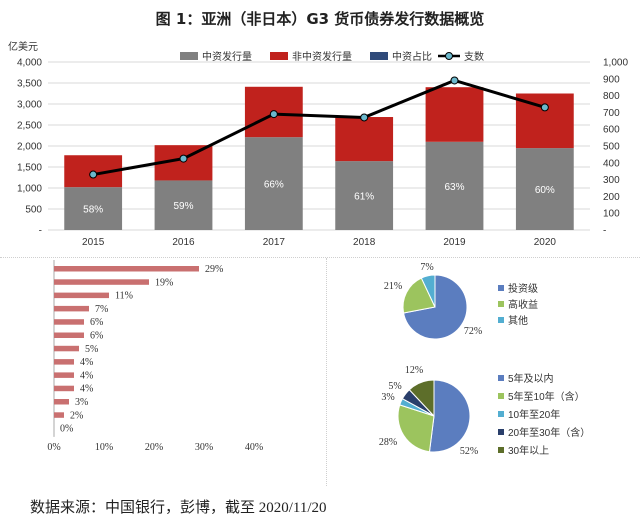  I want to click on tenor-pie-value-label-1: 28%, so click(388, 442).